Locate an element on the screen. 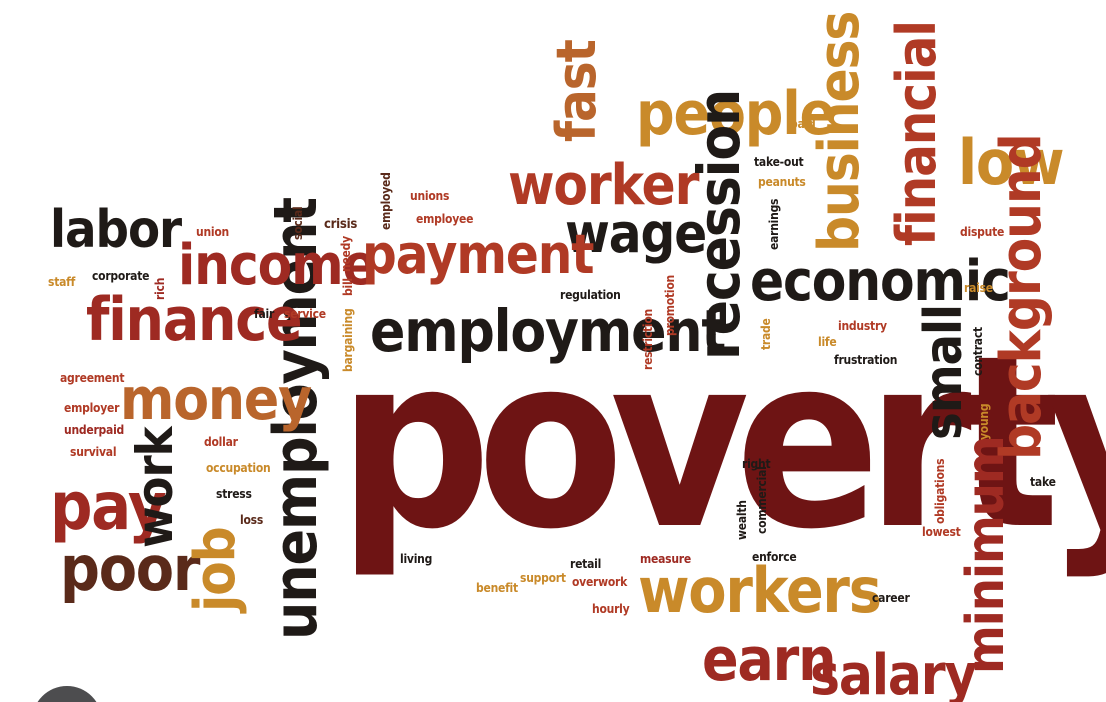  word-agreement: agreement is located at coordinates (92, 378).